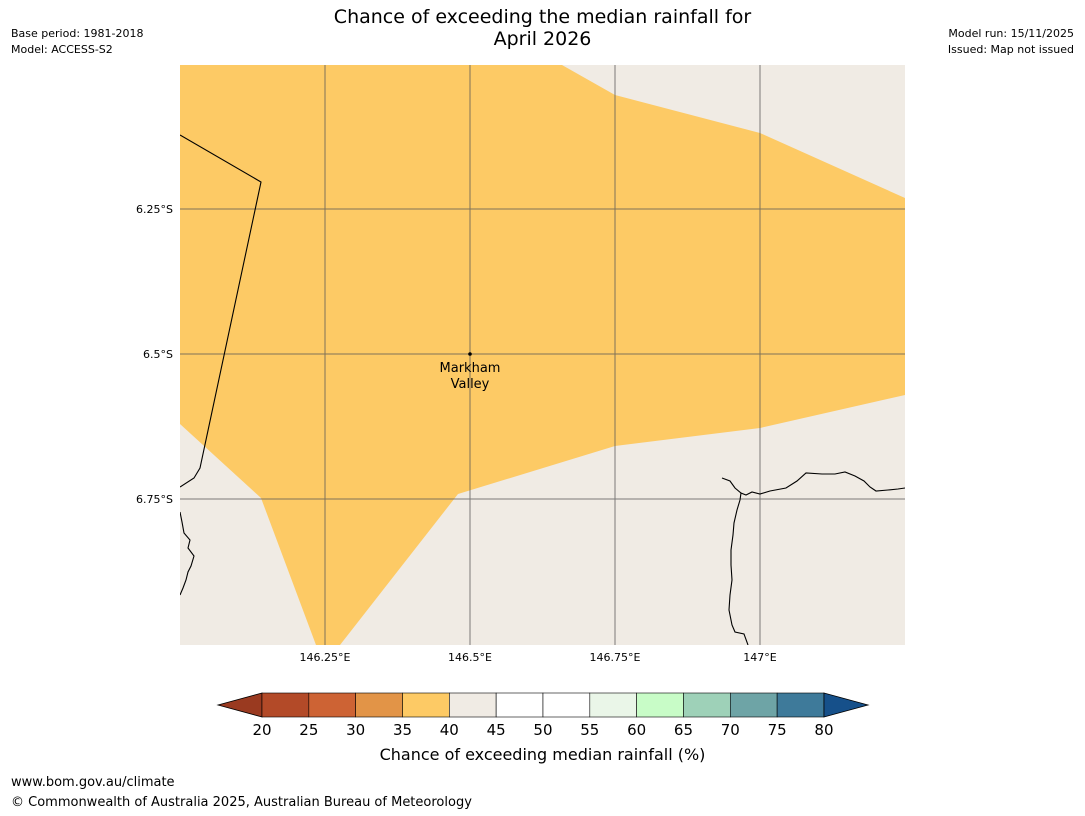  What do you see at coordinates (77, 42) in the screenshot?
I see `meta-left: Base period: 1981-2018 Model: ACCESS-S2` at bounding box center [77, 42].